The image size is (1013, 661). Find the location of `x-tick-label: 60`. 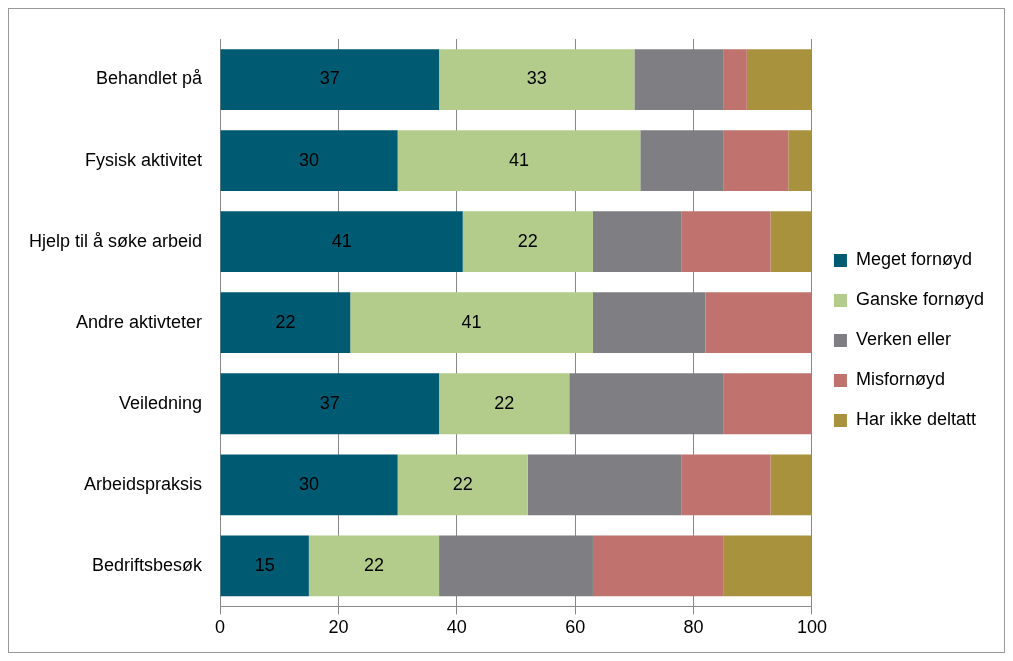

x-tick-label: 60 is located at coordinates (575, 627).